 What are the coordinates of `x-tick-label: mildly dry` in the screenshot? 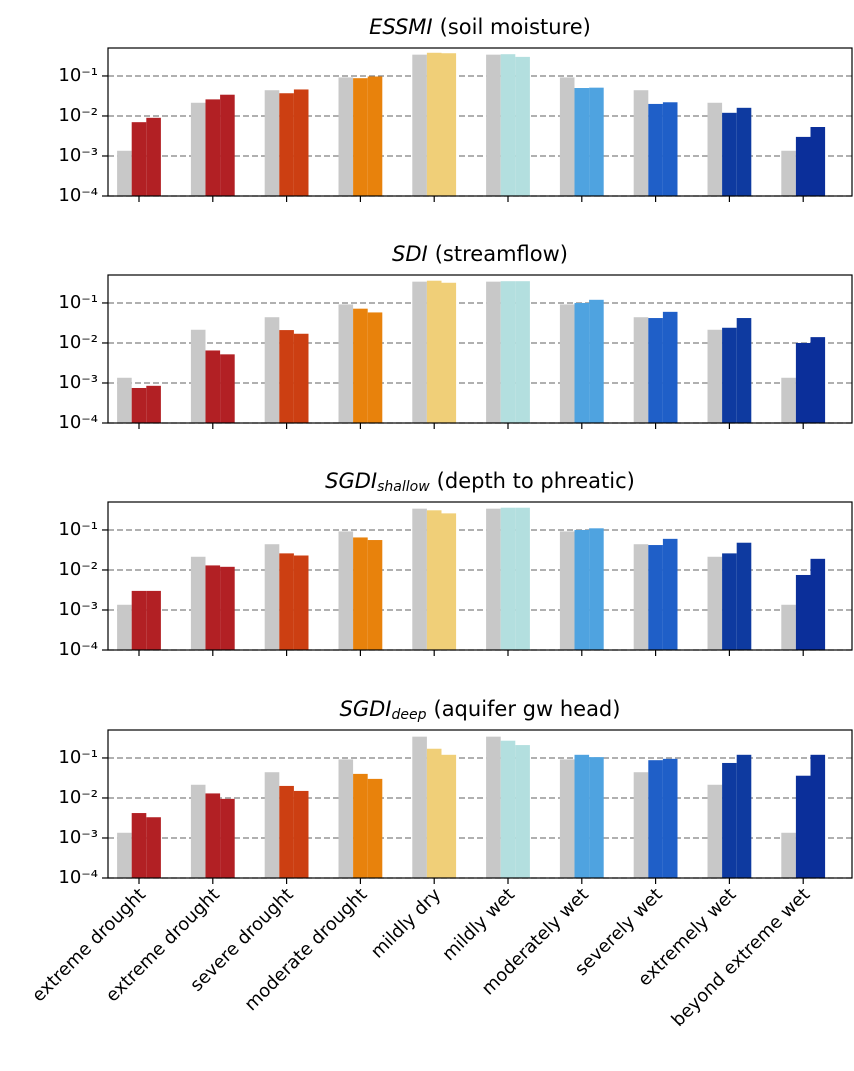 It's located at (406, 923).